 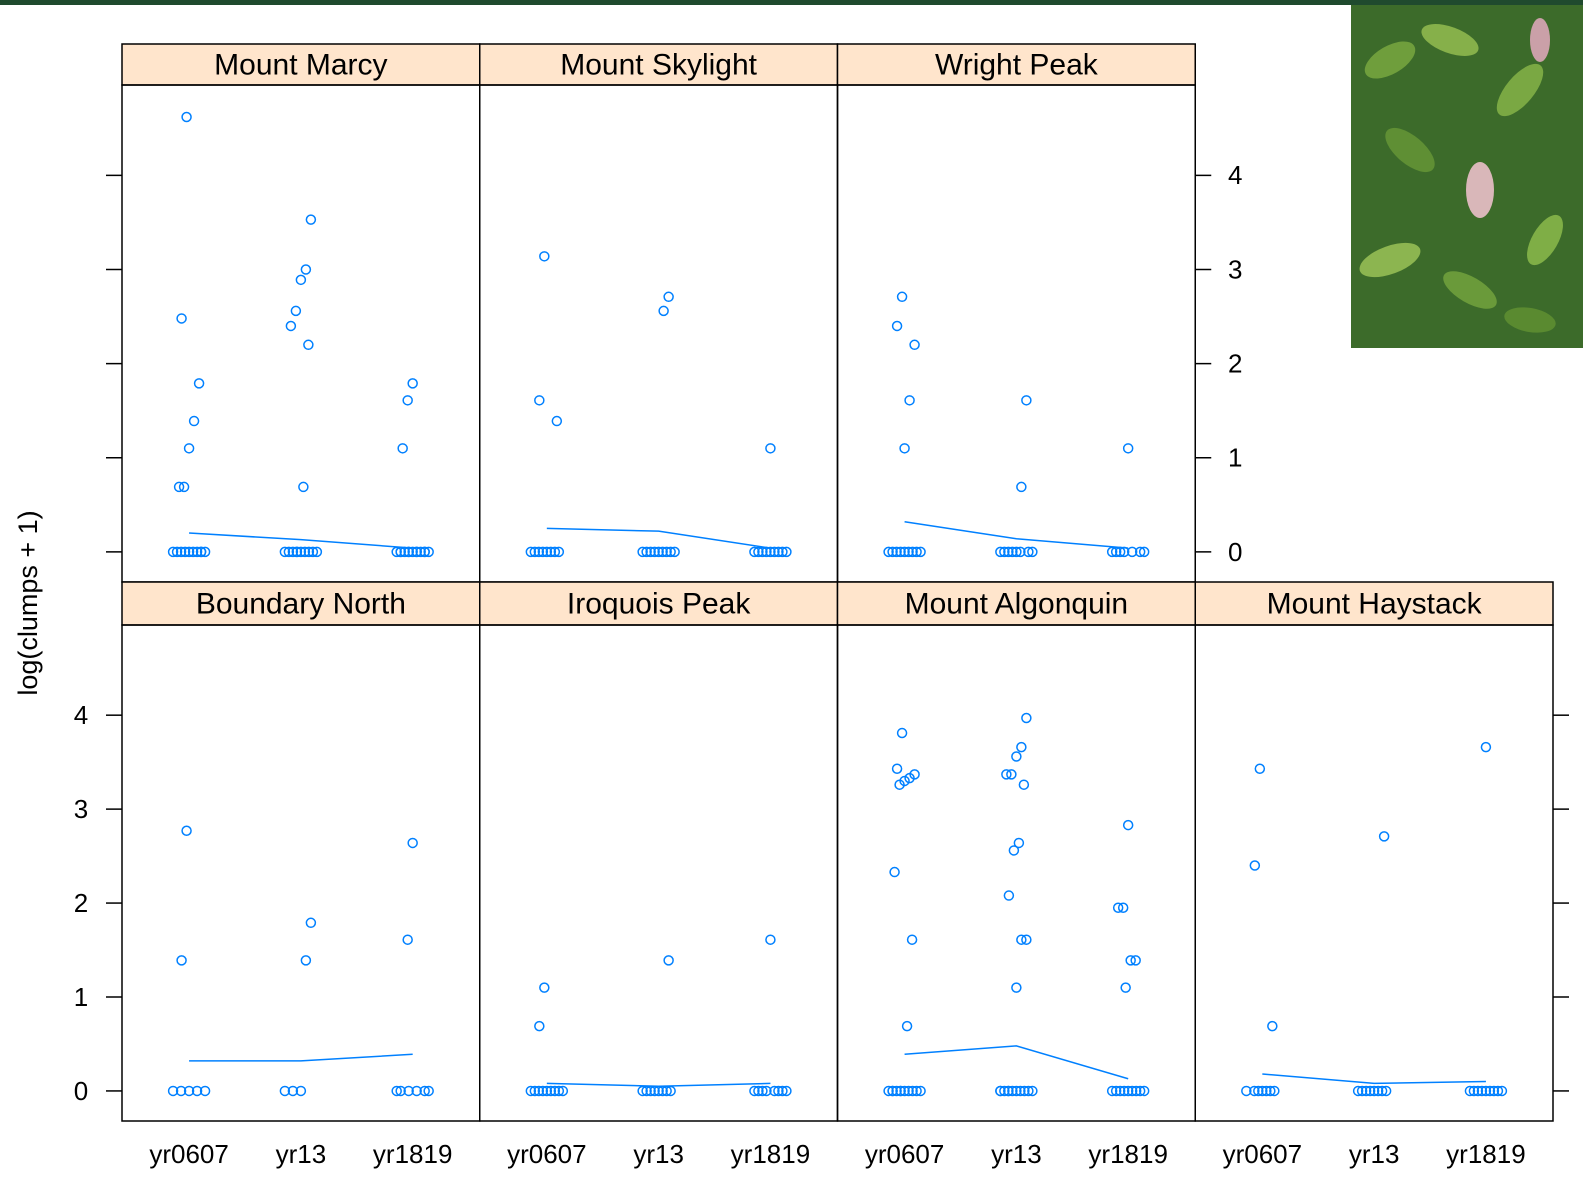 I want to click on trend-line, so click(x=658, y=1084).